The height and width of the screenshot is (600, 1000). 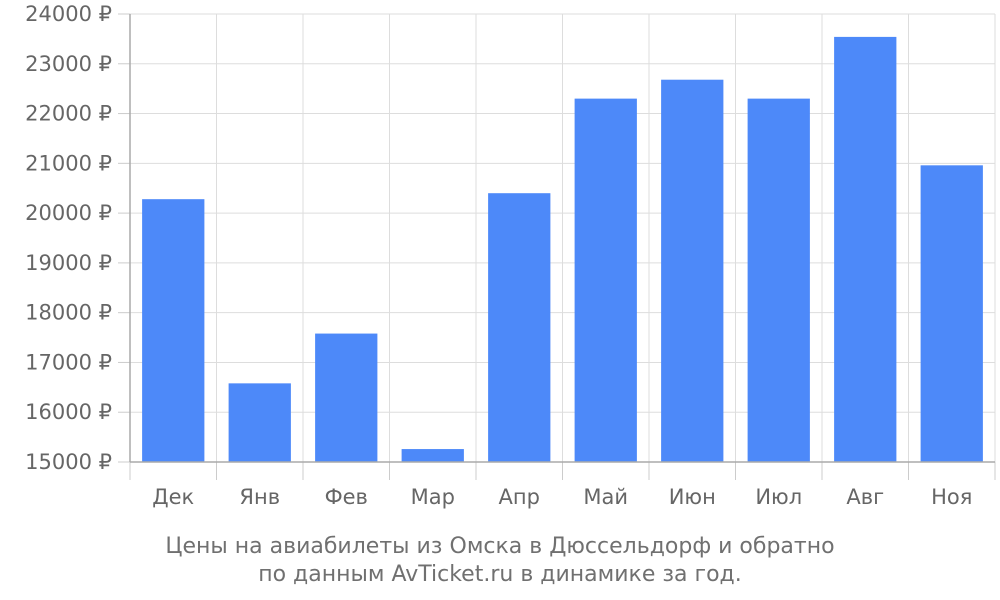 What do you see at coordinates (562, 497) in the screenshot?
I see `x-tick-labels: Дек Янв Фев Мар Апр Май Июн Июл Авг Ноя` at bounding box center [562, 497].